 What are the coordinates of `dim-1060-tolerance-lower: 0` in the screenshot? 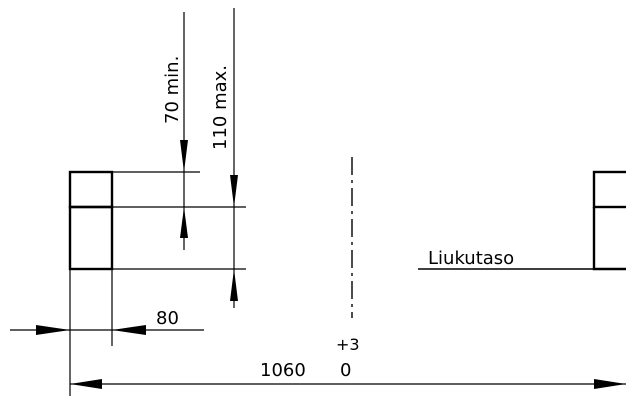 It's located at (345, 370).